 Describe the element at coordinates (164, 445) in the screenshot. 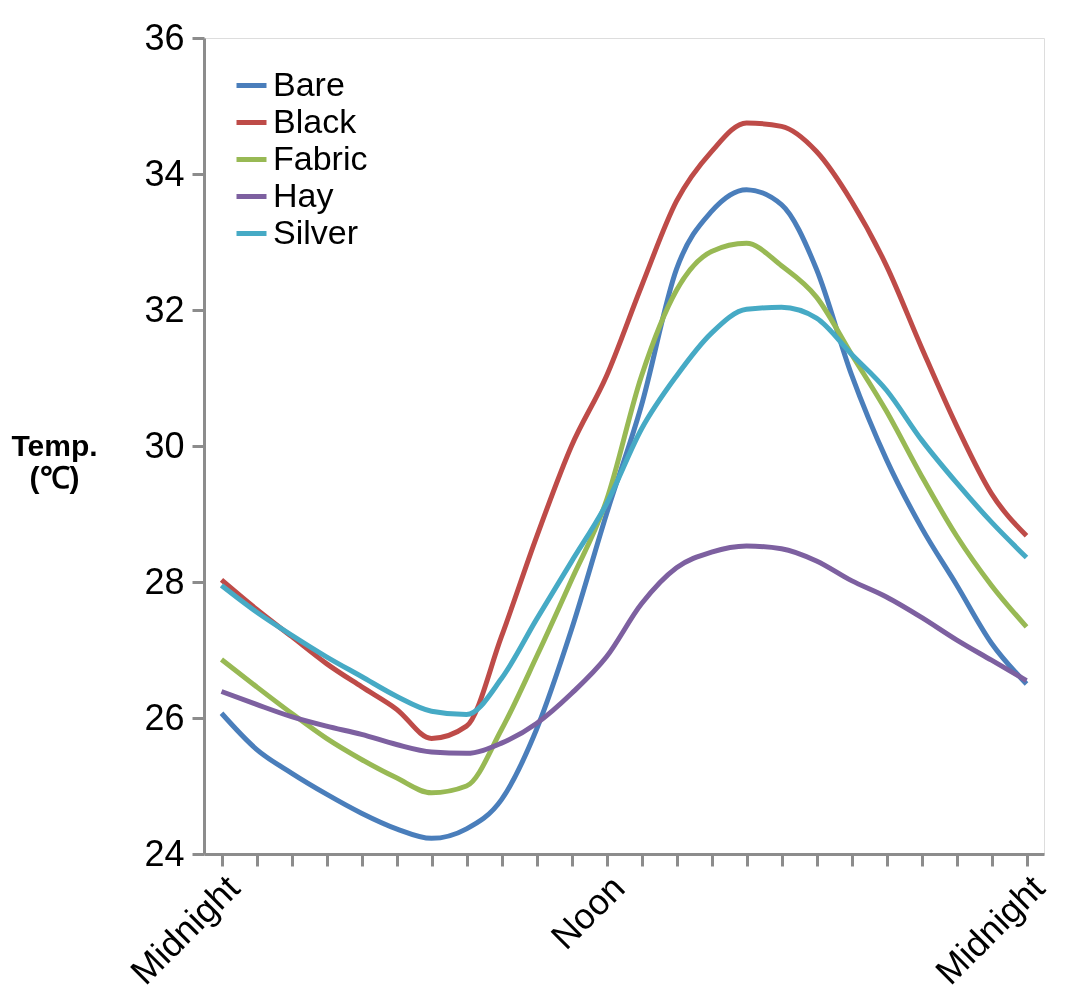

I see `y-tick-label: 30` at that location.